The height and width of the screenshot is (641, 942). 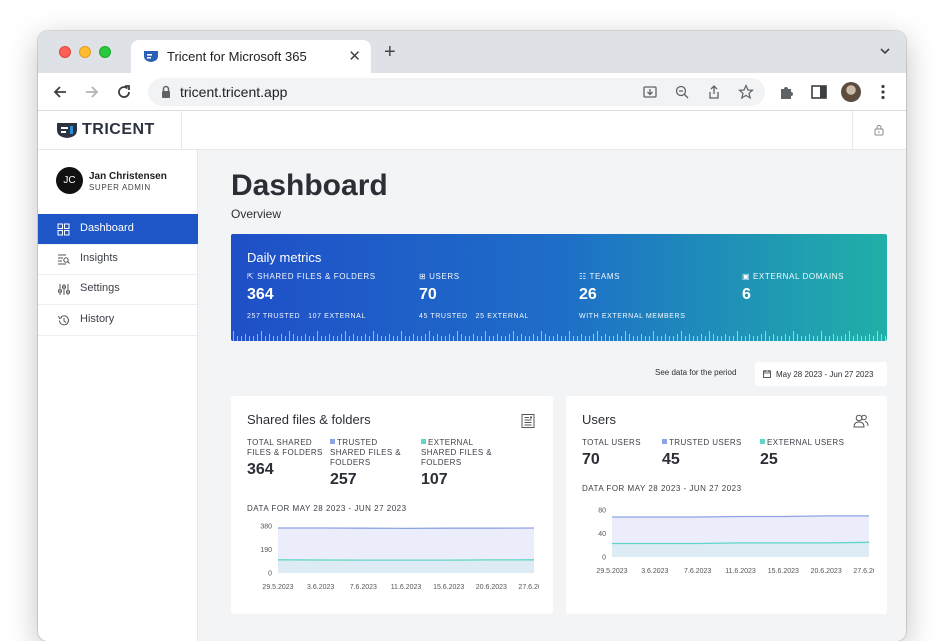 What do you see at coordinates (472, 52) in the screenshot?
I see `tab-strip: Tricent for Microsoft 365 ✕ +` at bounding box center [472, 52].